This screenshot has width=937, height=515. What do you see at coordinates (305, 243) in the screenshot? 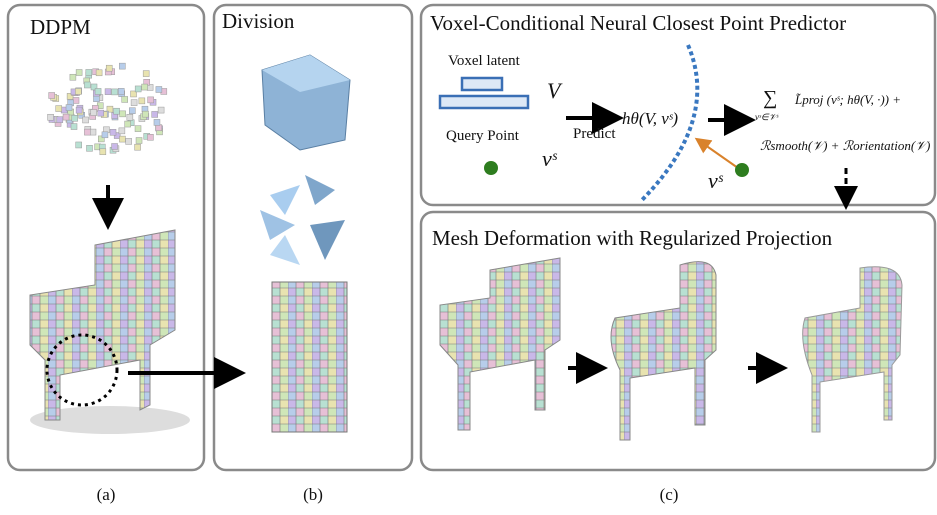
I see `tetra-division` at bounding box center [305, 243].